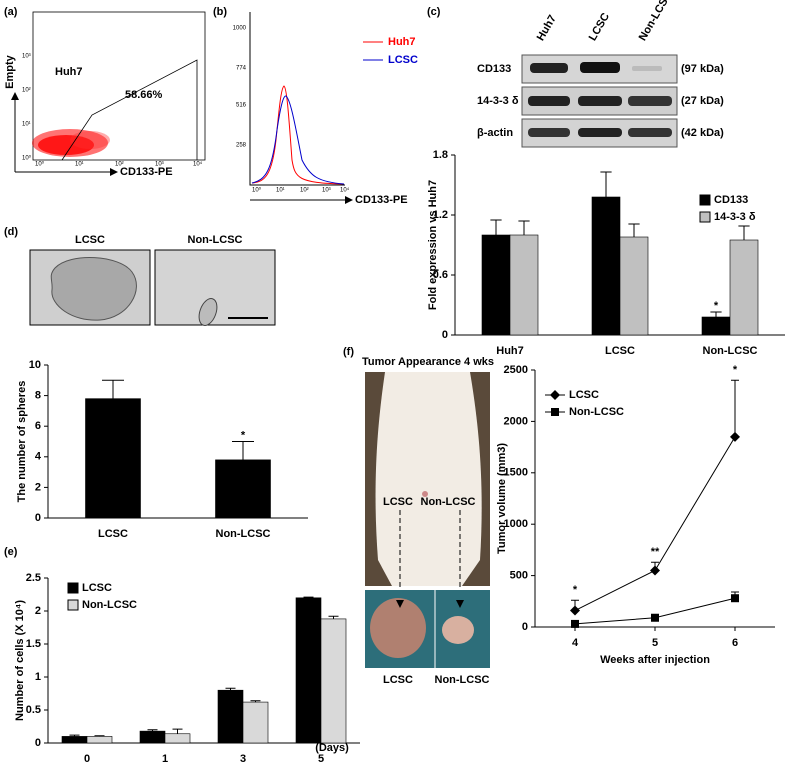 The image size is (787, 762). Describe the element at coordinates (11, 552) in the screenshot. I see `panel-label: (e)` at that location.